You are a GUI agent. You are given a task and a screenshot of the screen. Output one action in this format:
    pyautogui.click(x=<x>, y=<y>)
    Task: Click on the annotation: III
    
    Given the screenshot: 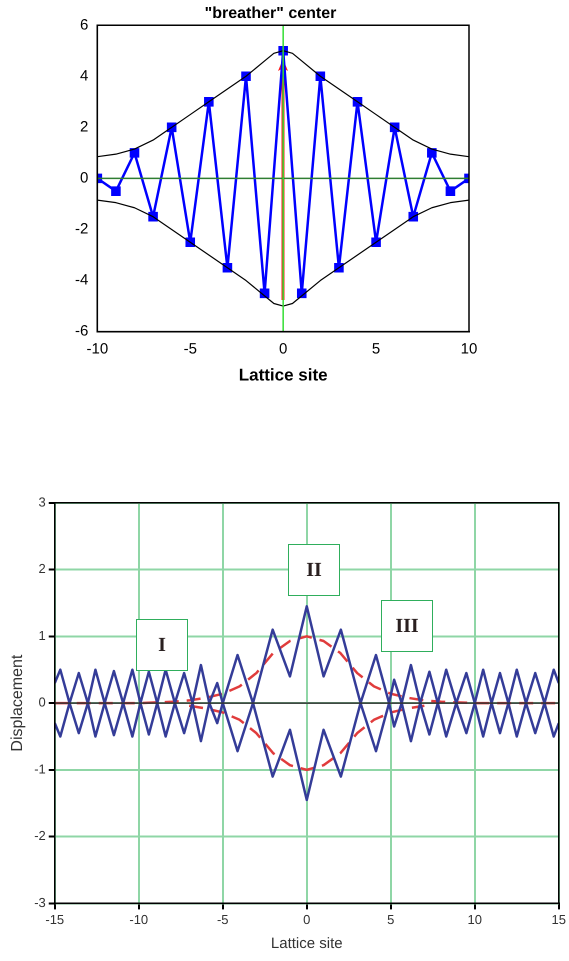 What is the action you would take?
    pyautogui.click(x=407, y=626)
    